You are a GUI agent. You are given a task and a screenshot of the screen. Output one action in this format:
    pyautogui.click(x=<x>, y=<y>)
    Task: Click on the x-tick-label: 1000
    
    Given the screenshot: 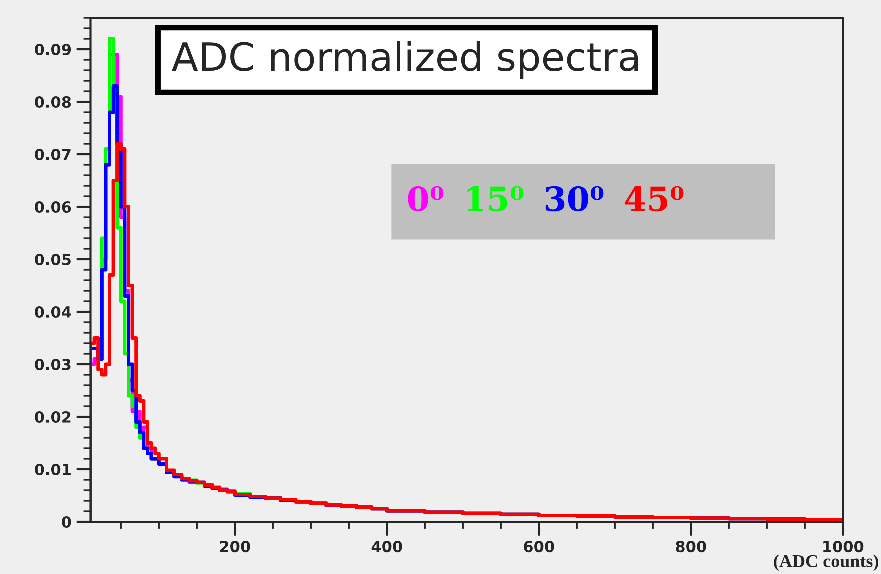 What is the action you would take?
    pyautogui.click(x=844, y=547)
    